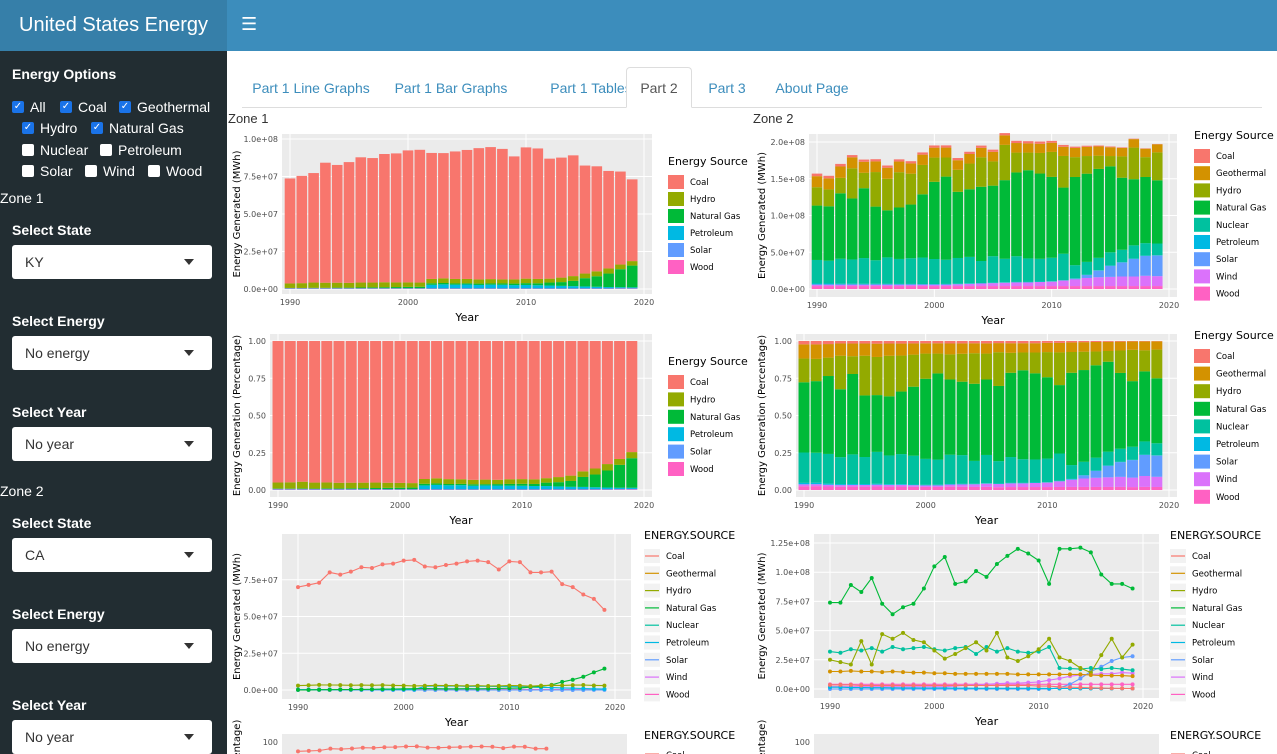 This screenshot has height=754, width=1277. Describe the element at coordinates (47, 171) in the screenshot. I see `checkbox-solar: Solar` at that location.